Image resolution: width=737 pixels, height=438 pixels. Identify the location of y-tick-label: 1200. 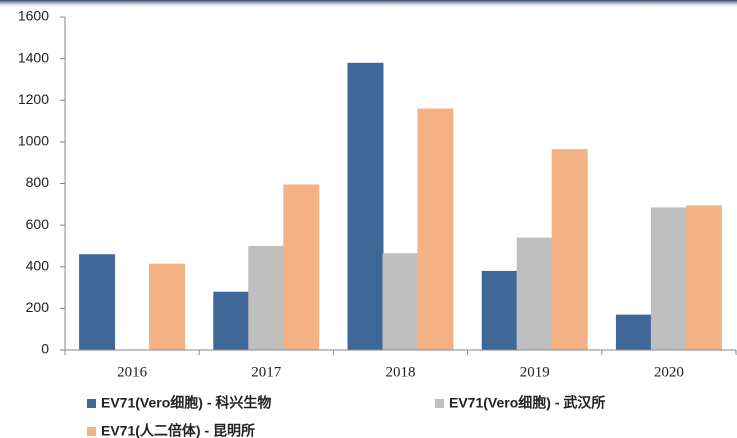
(33, 99).